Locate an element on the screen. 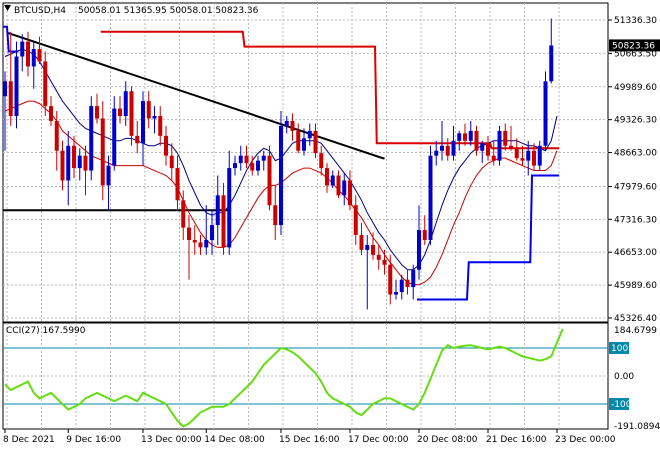  collapse-triangle-icon is located at coordinates (7, 8).